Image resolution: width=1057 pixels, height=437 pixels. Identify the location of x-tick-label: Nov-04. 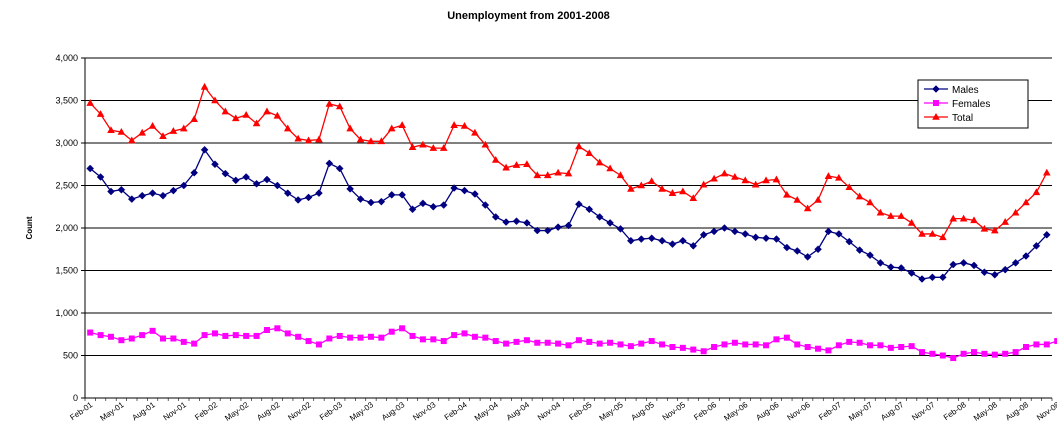
(549, 411).